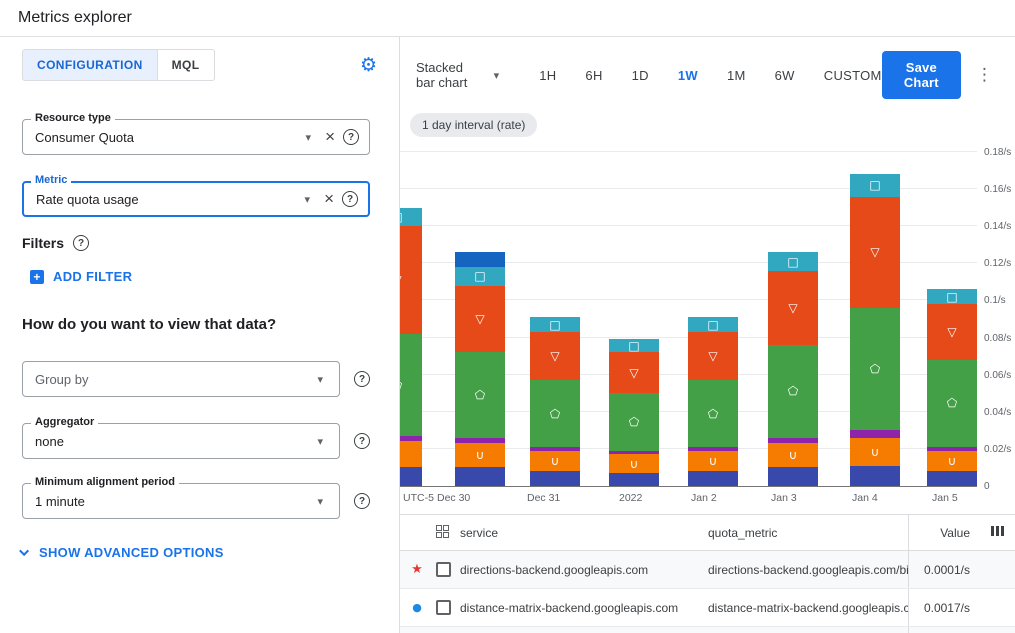  Describe the element at coordinates (198, 552) in the screenshot. I see `show-advanced-options: SHOW ADVANCED OPTIONS` at that location.